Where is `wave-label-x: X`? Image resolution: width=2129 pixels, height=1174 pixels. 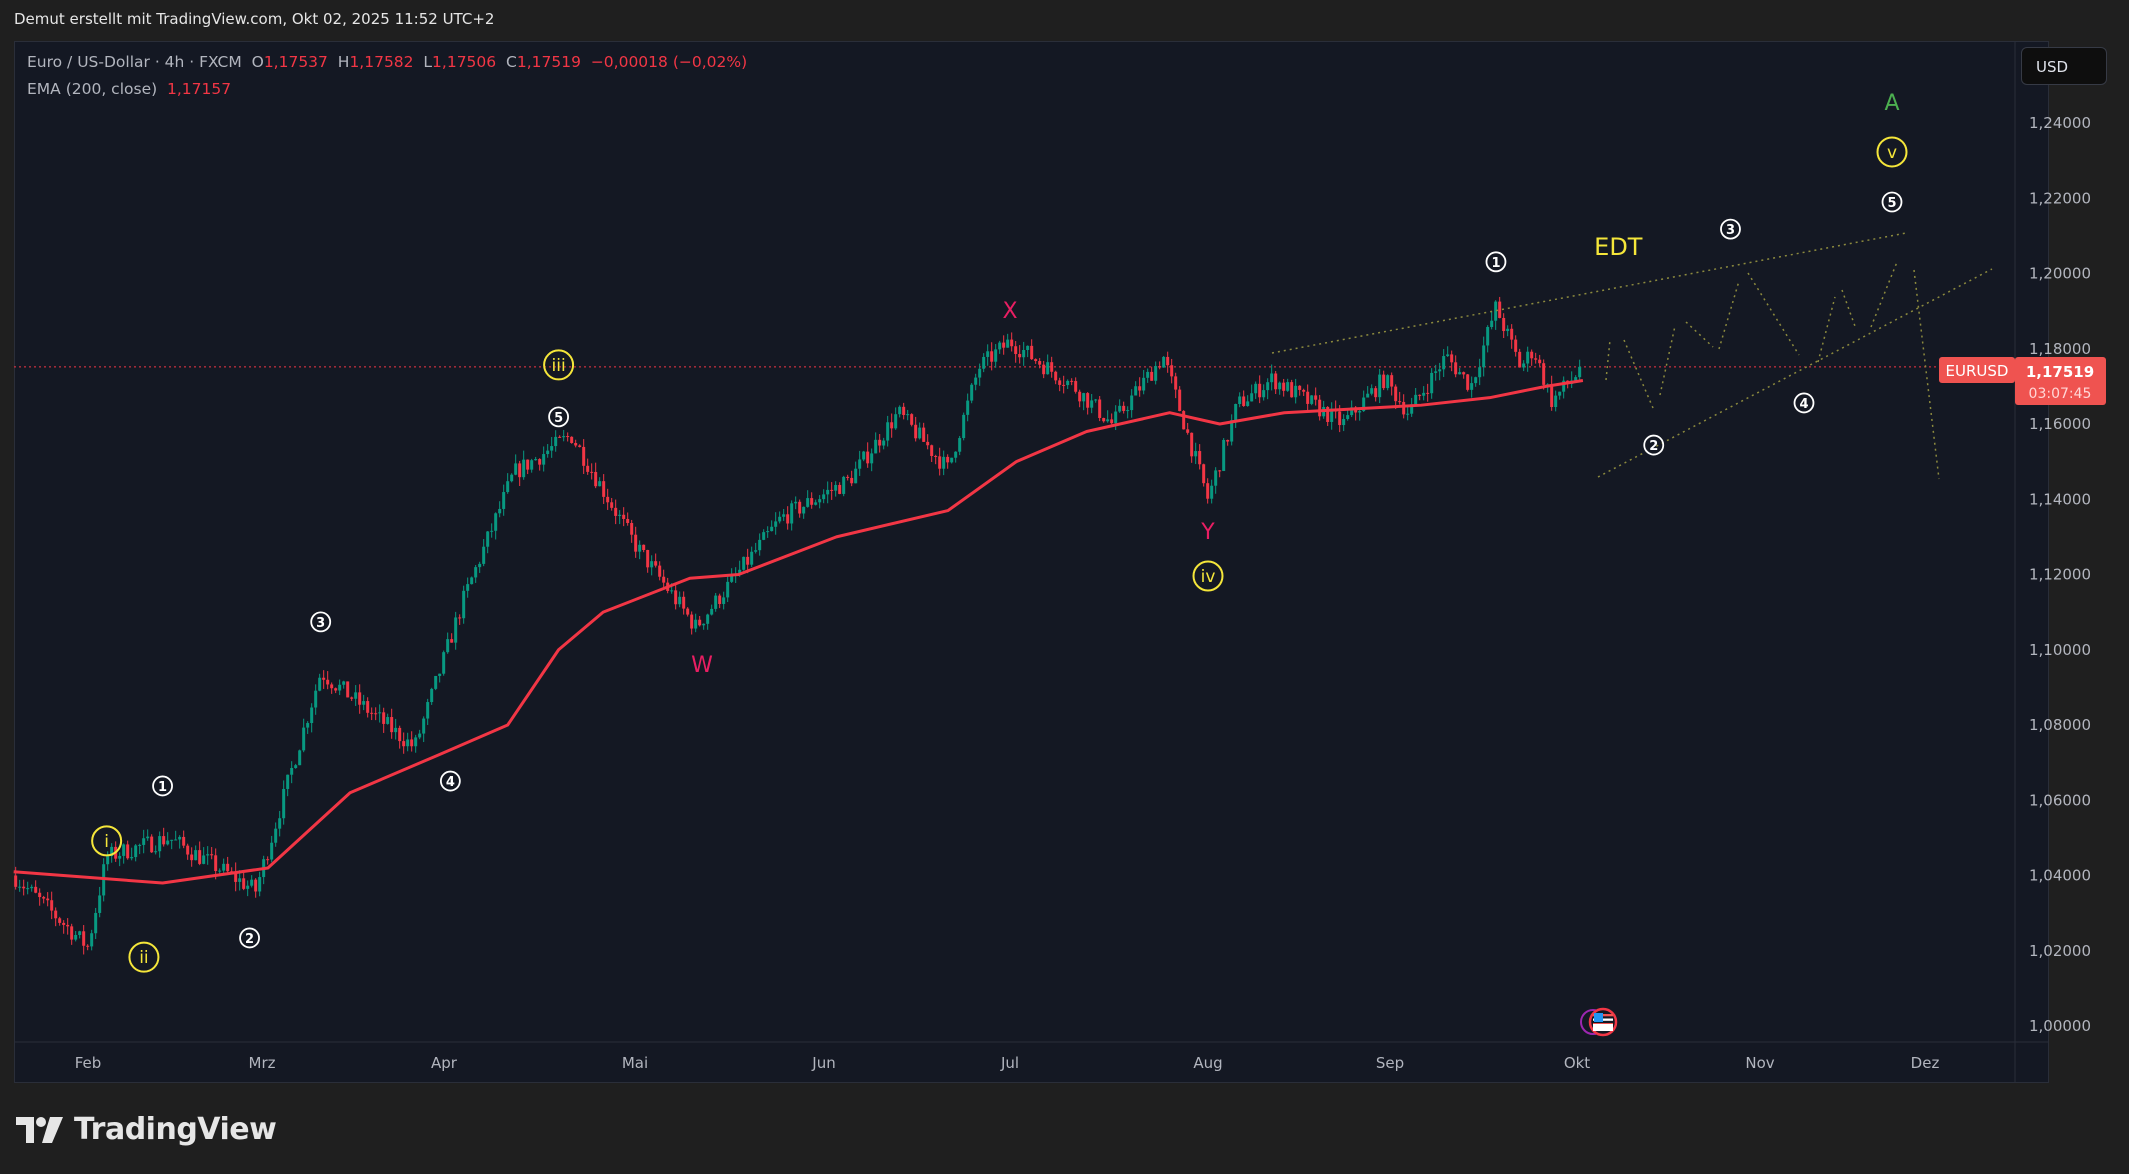 wave-label-x: X is located at coordinates (1009, 311).